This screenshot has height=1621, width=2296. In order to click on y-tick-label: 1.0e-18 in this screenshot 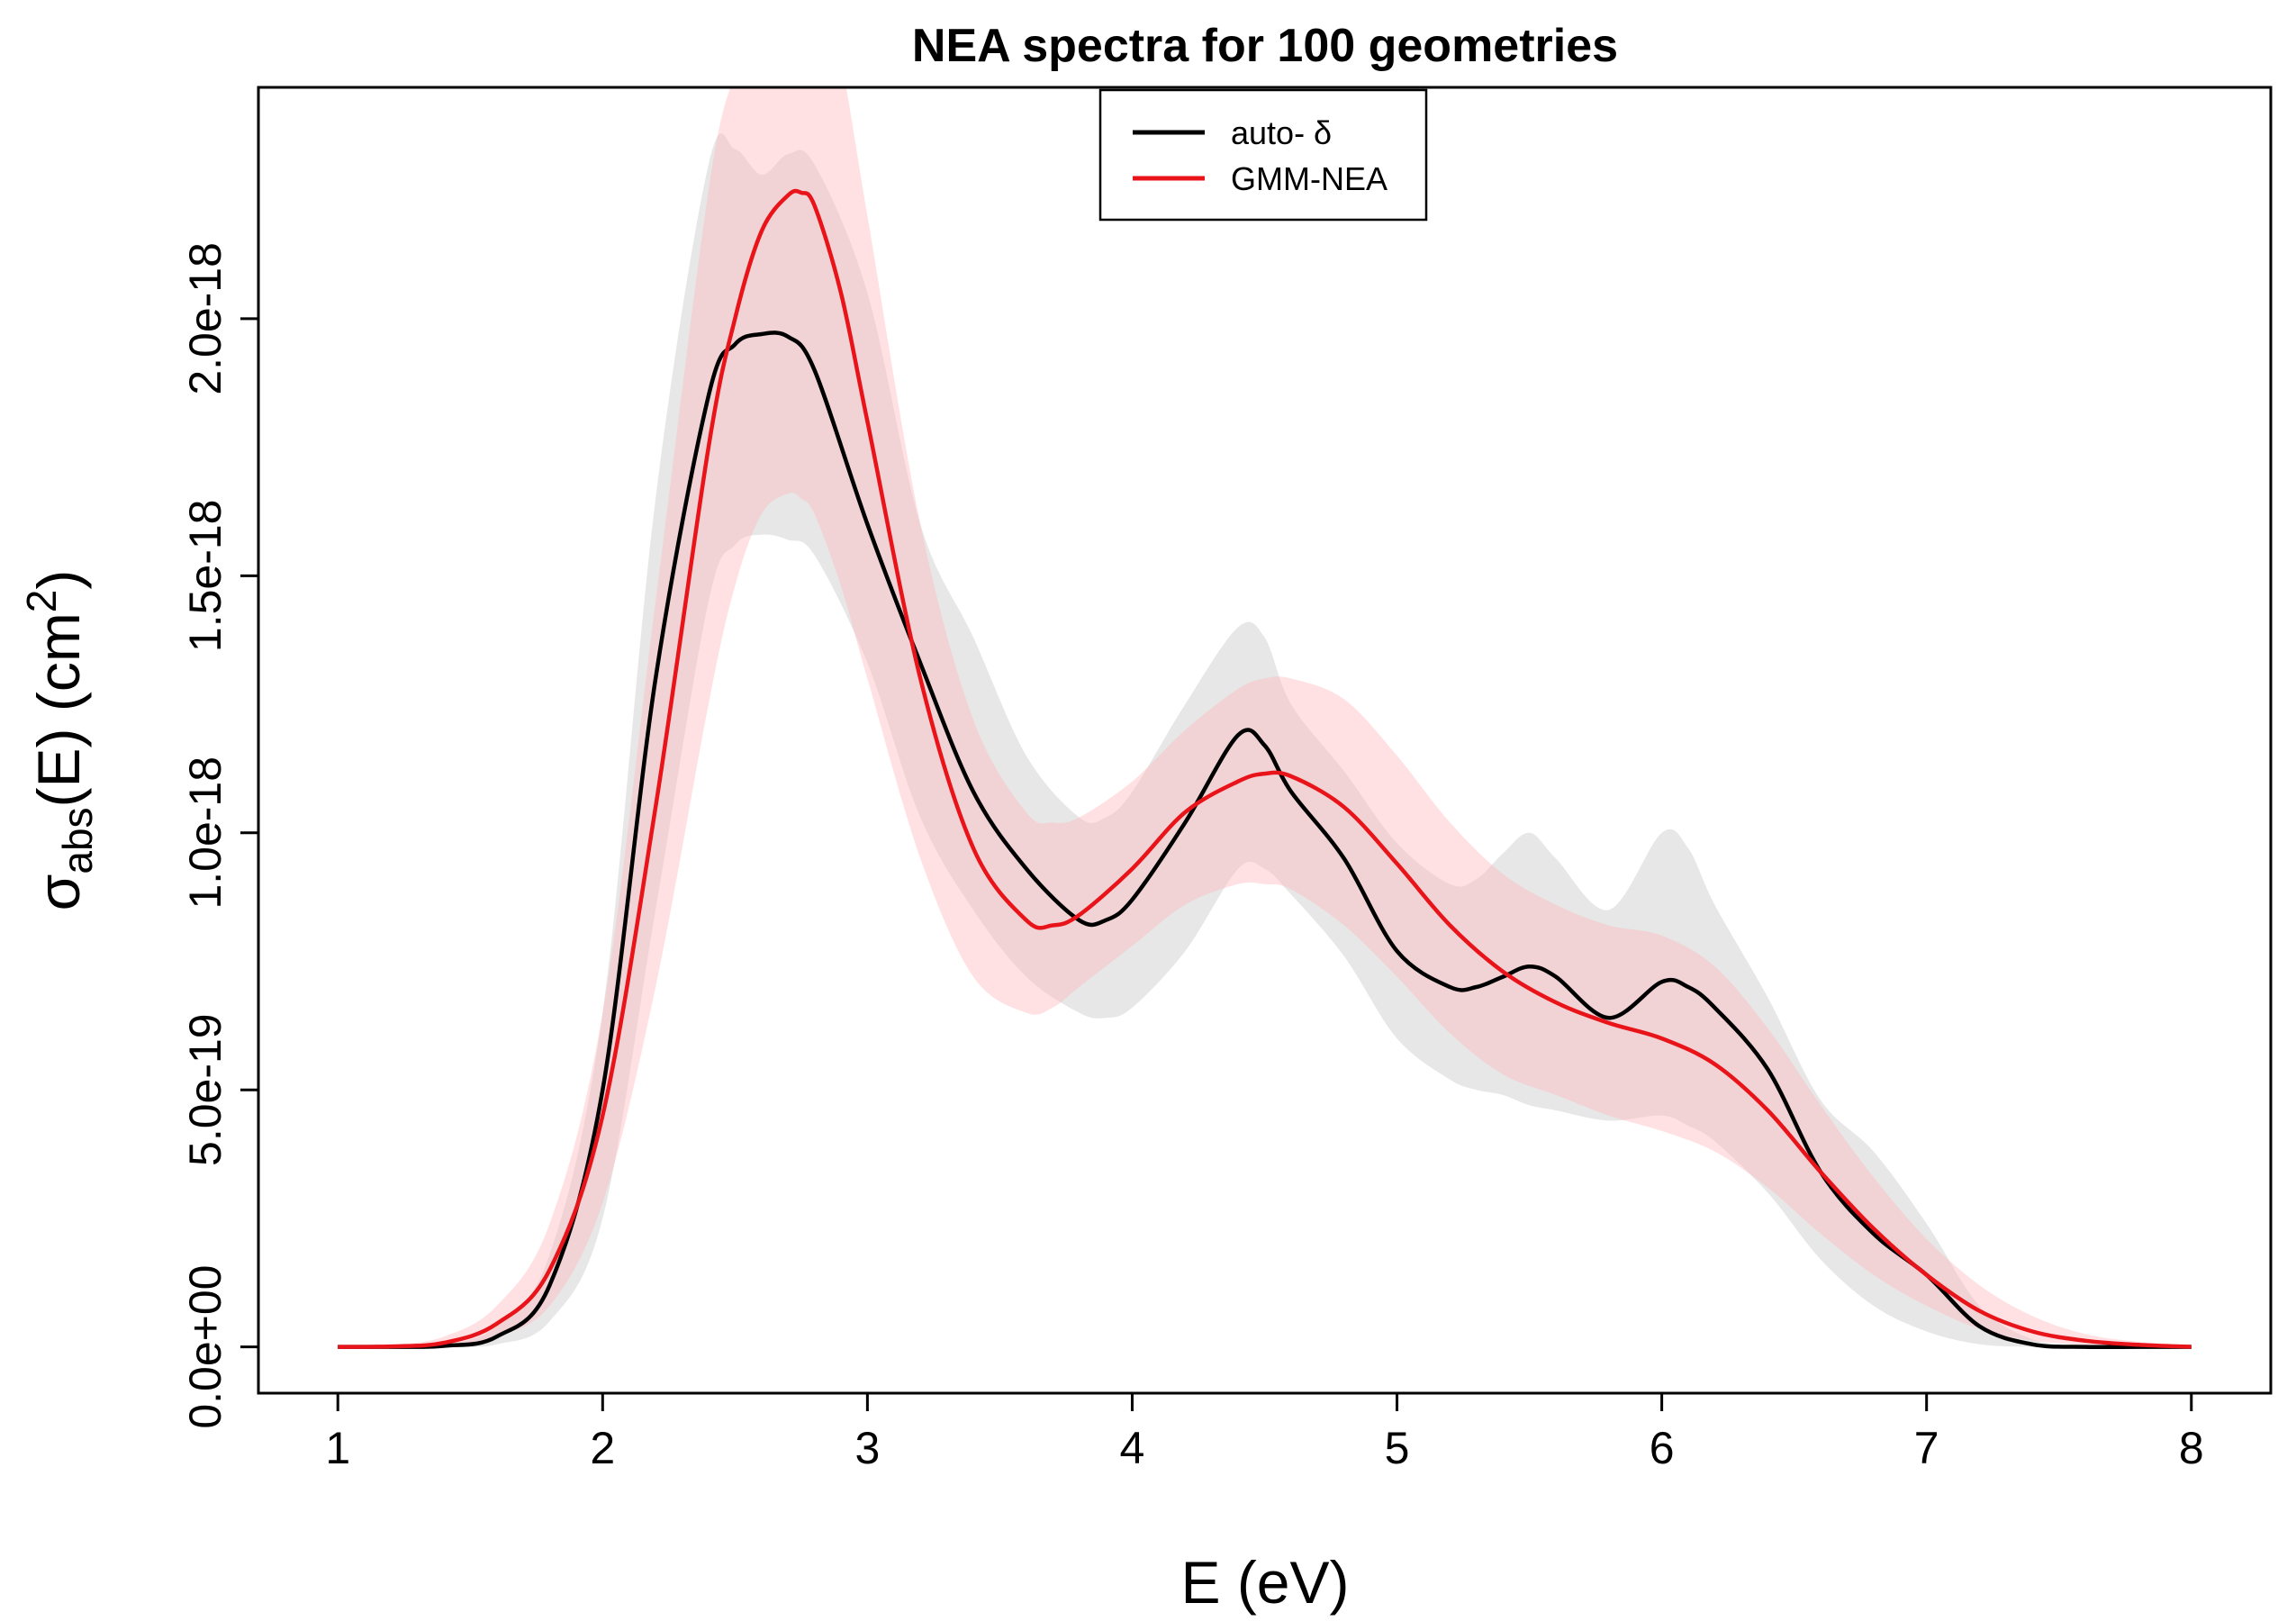, I will do `click(205, 833)`.